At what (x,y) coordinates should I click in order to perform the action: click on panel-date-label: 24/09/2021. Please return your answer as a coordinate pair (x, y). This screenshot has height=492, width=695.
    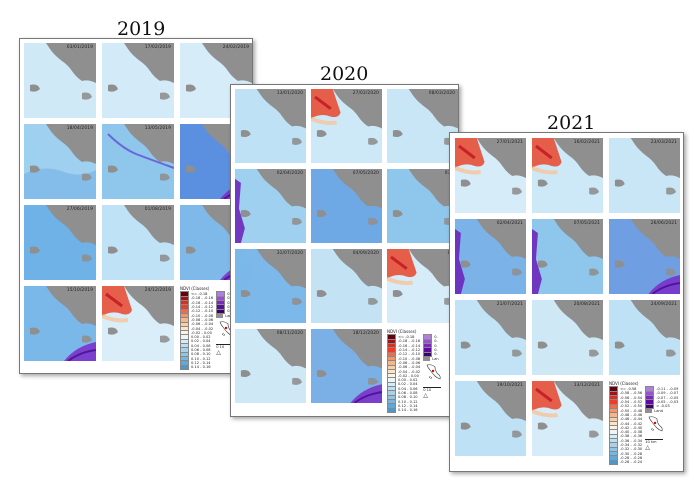
    Looking at the image, I should click on (663, 304).